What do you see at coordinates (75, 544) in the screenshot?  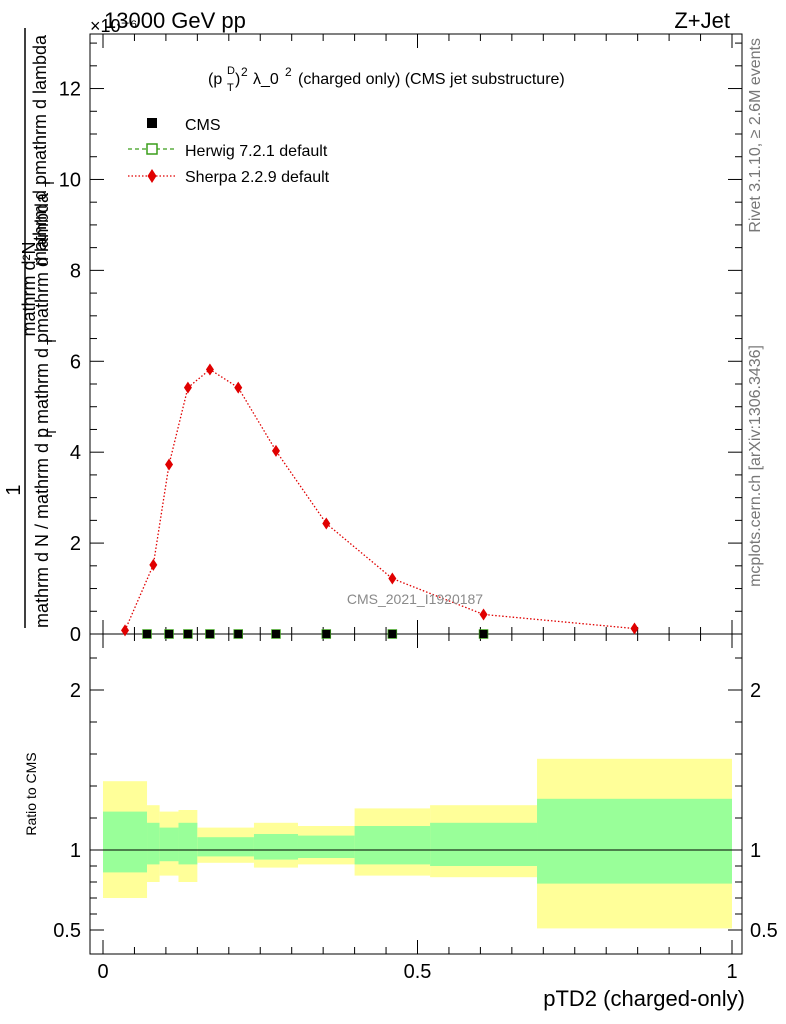 I see `y-tick-label: 2` at bounding box center [75, 544].